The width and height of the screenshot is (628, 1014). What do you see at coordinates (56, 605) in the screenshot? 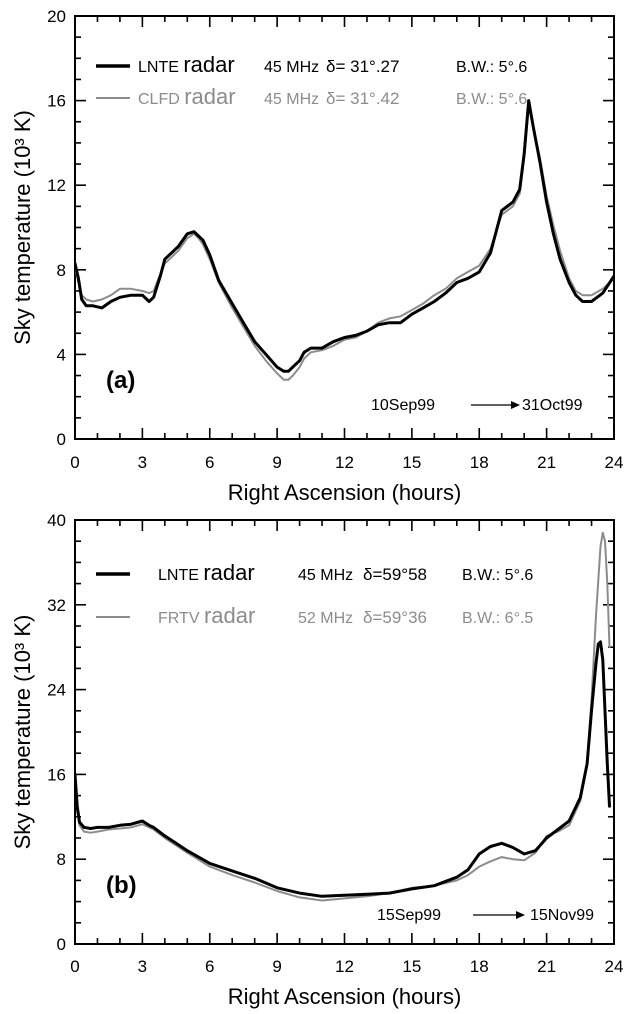
I see `y-tick-label: 32` at bounding box center [56, 605].